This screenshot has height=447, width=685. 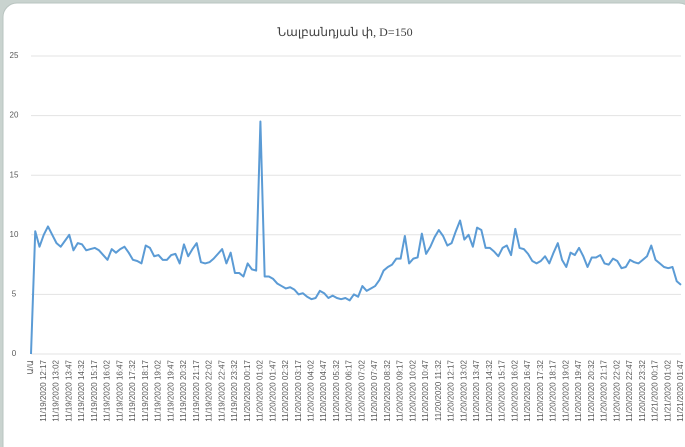 What do you see at coordinates (655, 390) in the screenshot?
I see `x-tick-label: 11/21/2020 00:17` at bounding box center [655, 390].